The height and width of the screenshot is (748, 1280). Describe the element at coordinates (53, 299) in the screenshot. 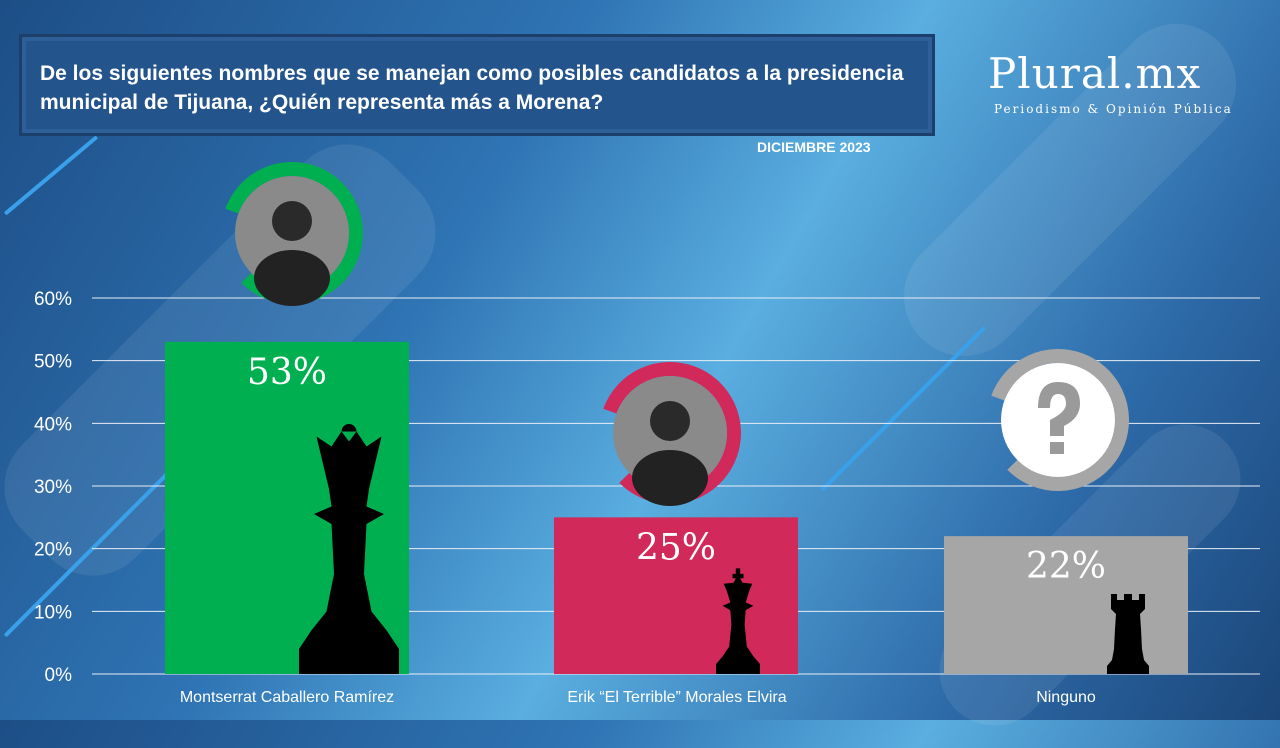

I see `y-tick-label: 60%` at that location.